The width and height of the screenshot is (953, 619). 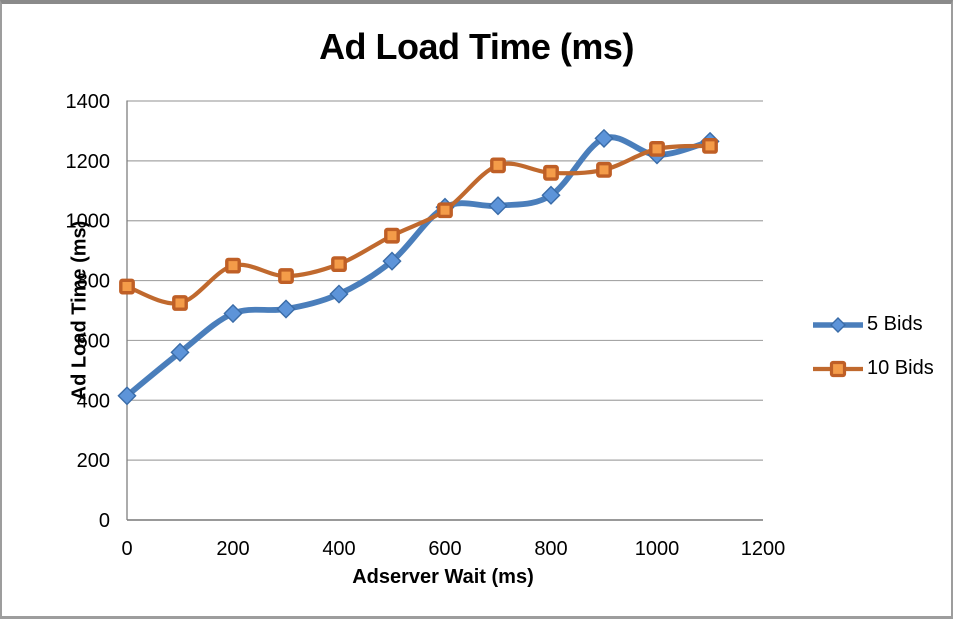 What do you see at coordinates (443, 577) in the screenshot?
I see `x-axis-title: Adserver Wait (ms)` at bounding box center [443, 577].